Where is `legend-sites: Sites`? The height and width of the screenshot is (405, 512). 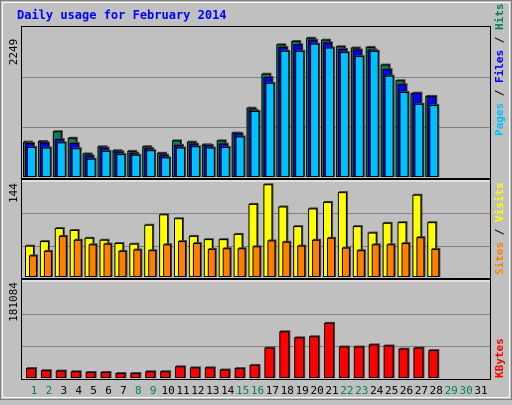 legend-sites: Sites is located at coordinates (499, 258).